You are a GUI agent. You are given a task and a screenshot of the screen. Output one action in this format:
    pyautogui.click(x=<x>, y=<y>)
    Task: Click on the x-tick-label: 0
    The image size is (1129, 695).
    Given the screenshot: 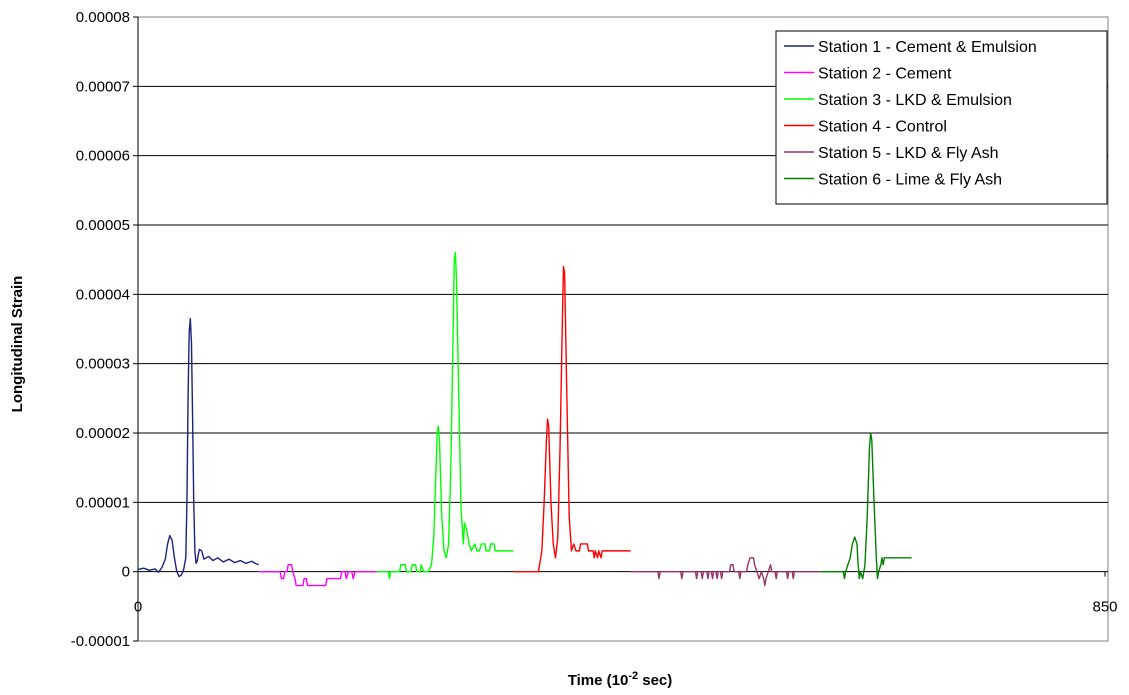 What is the action you would take?
    pyautogui.click(x=138, y=607)
    